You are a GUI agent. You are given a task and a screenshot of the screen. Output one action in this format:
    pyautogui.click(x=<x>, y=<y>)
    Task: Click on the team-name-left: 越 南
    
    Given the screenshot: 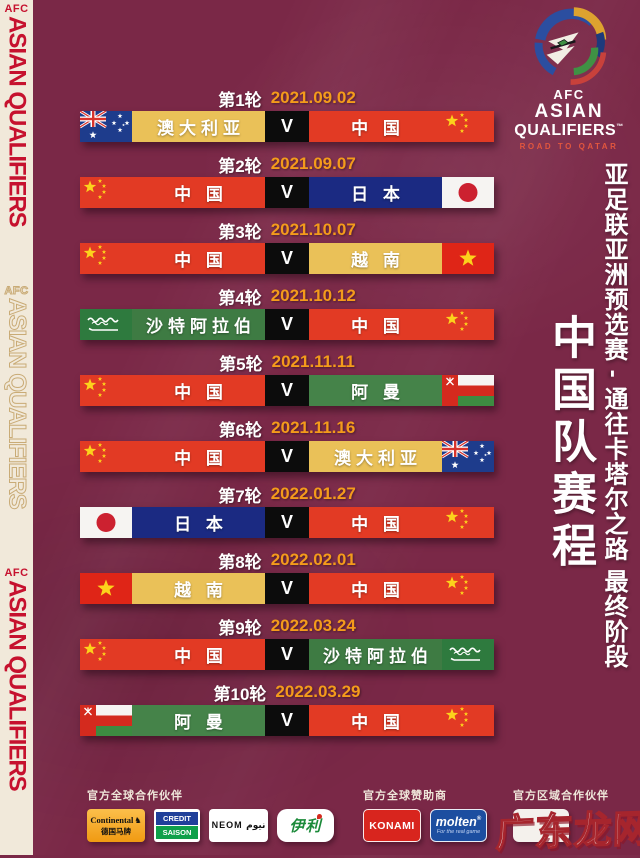 What is the action you would take?
    pyautogui.click(x=198, y=588)
    